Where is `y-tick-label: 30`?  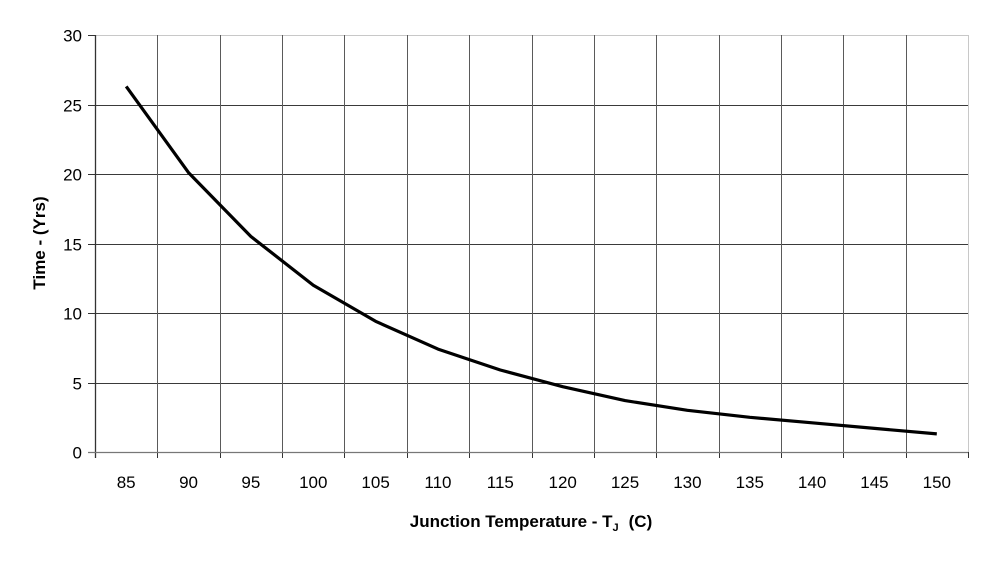
y-tick-label: 30 is located at coordinates (72, 36).